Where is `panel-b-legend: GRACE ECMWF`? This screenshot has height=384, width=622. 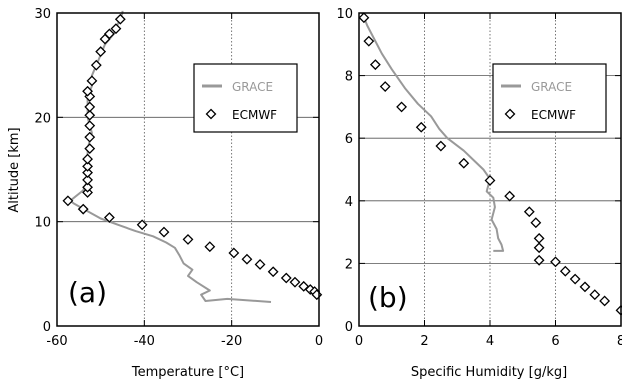 panel-b-legend: GRACE ECMWF is located at coordinates (549, 98).